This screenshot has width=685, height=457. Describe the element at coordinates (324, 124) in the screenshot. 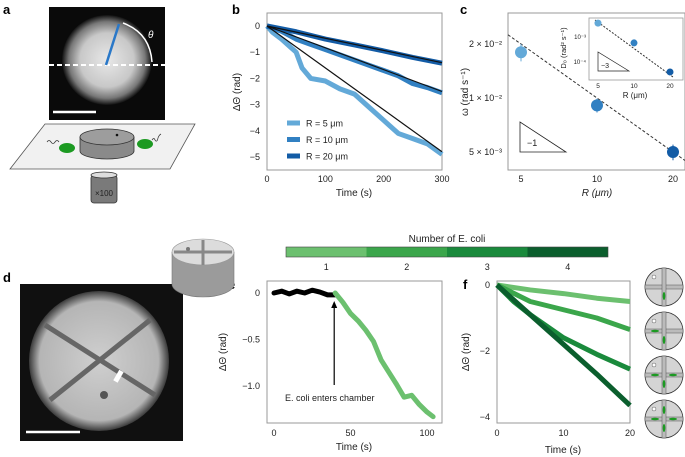

I see `legend-label: R = 5 μm` at that location.